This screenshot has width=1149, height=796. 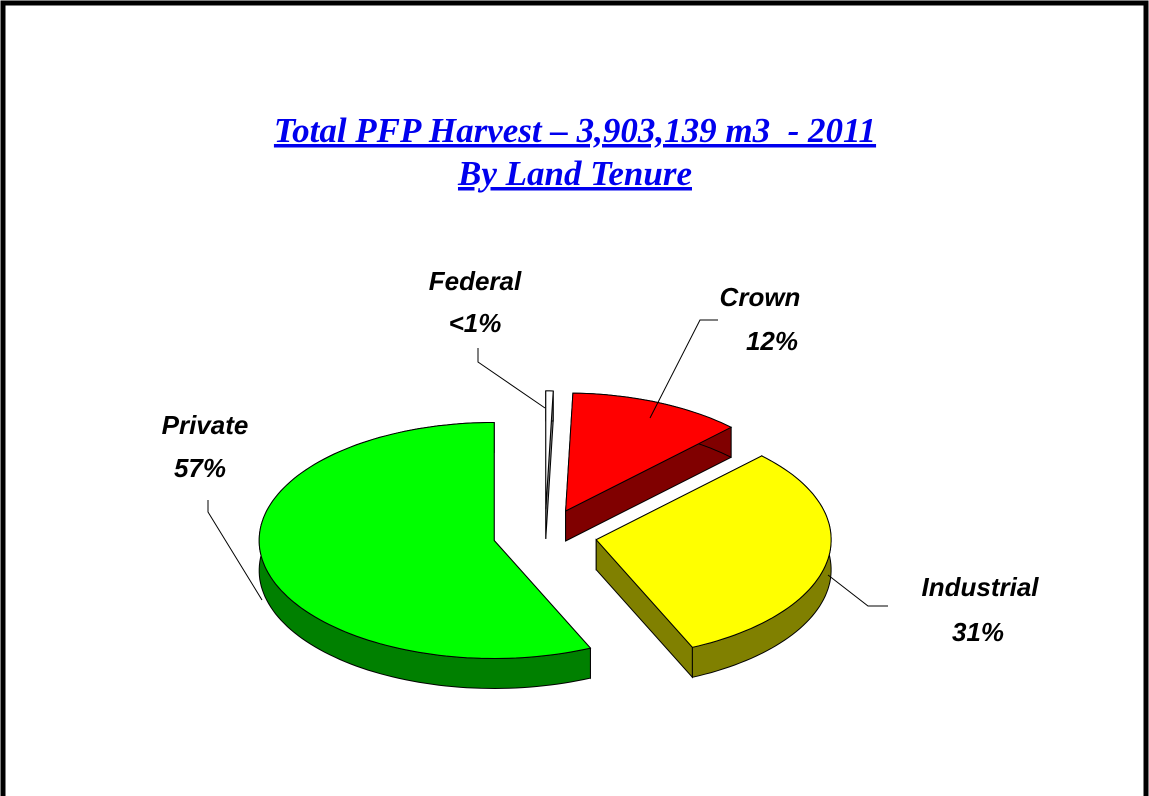 What do you see at coordinates (574, 173) in the screenshot?
I see `chart-subtitle: By Land Tenure` at bounding box center [574, 173].